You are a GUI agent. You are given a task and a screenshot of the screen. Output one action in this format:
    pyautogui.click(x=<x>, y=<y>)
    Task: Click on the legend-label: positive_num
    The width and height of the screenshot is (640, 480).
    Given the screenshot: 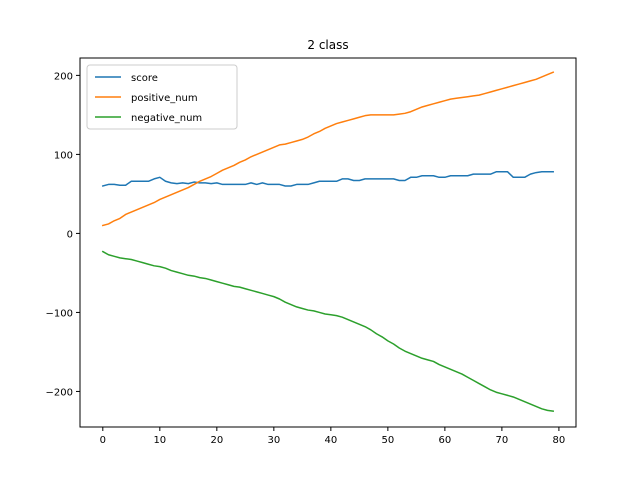 What is the action you would take?
    pyautogui.click(x=164, y=98)
    